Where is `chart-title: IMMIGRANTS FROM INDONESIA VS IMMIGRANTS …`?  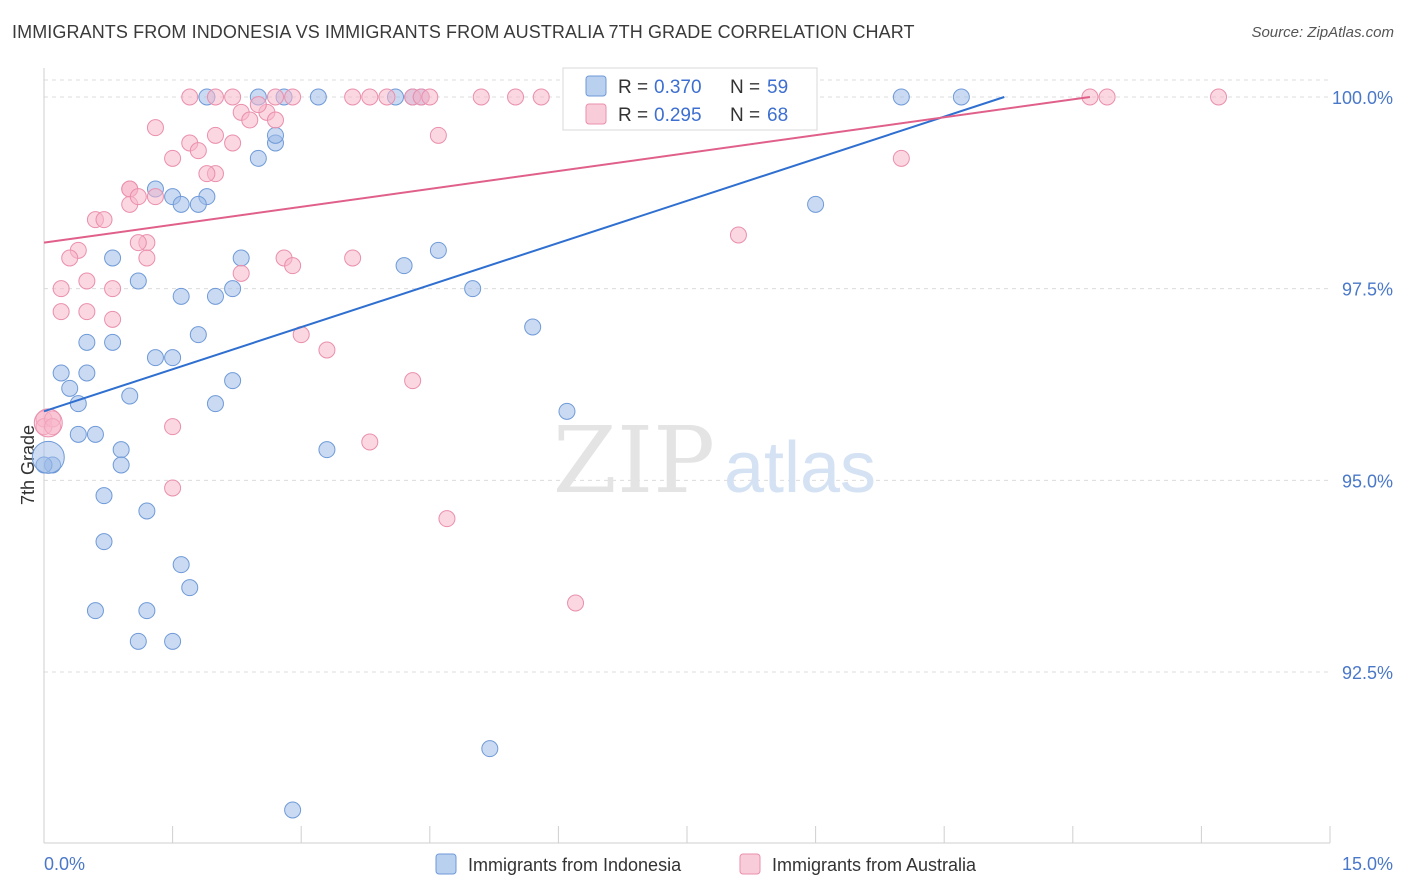
chart-title: IMMIGRANTS FROM INDONESIA VS IMMIGRANTS … is located at coordinates (463, 32).